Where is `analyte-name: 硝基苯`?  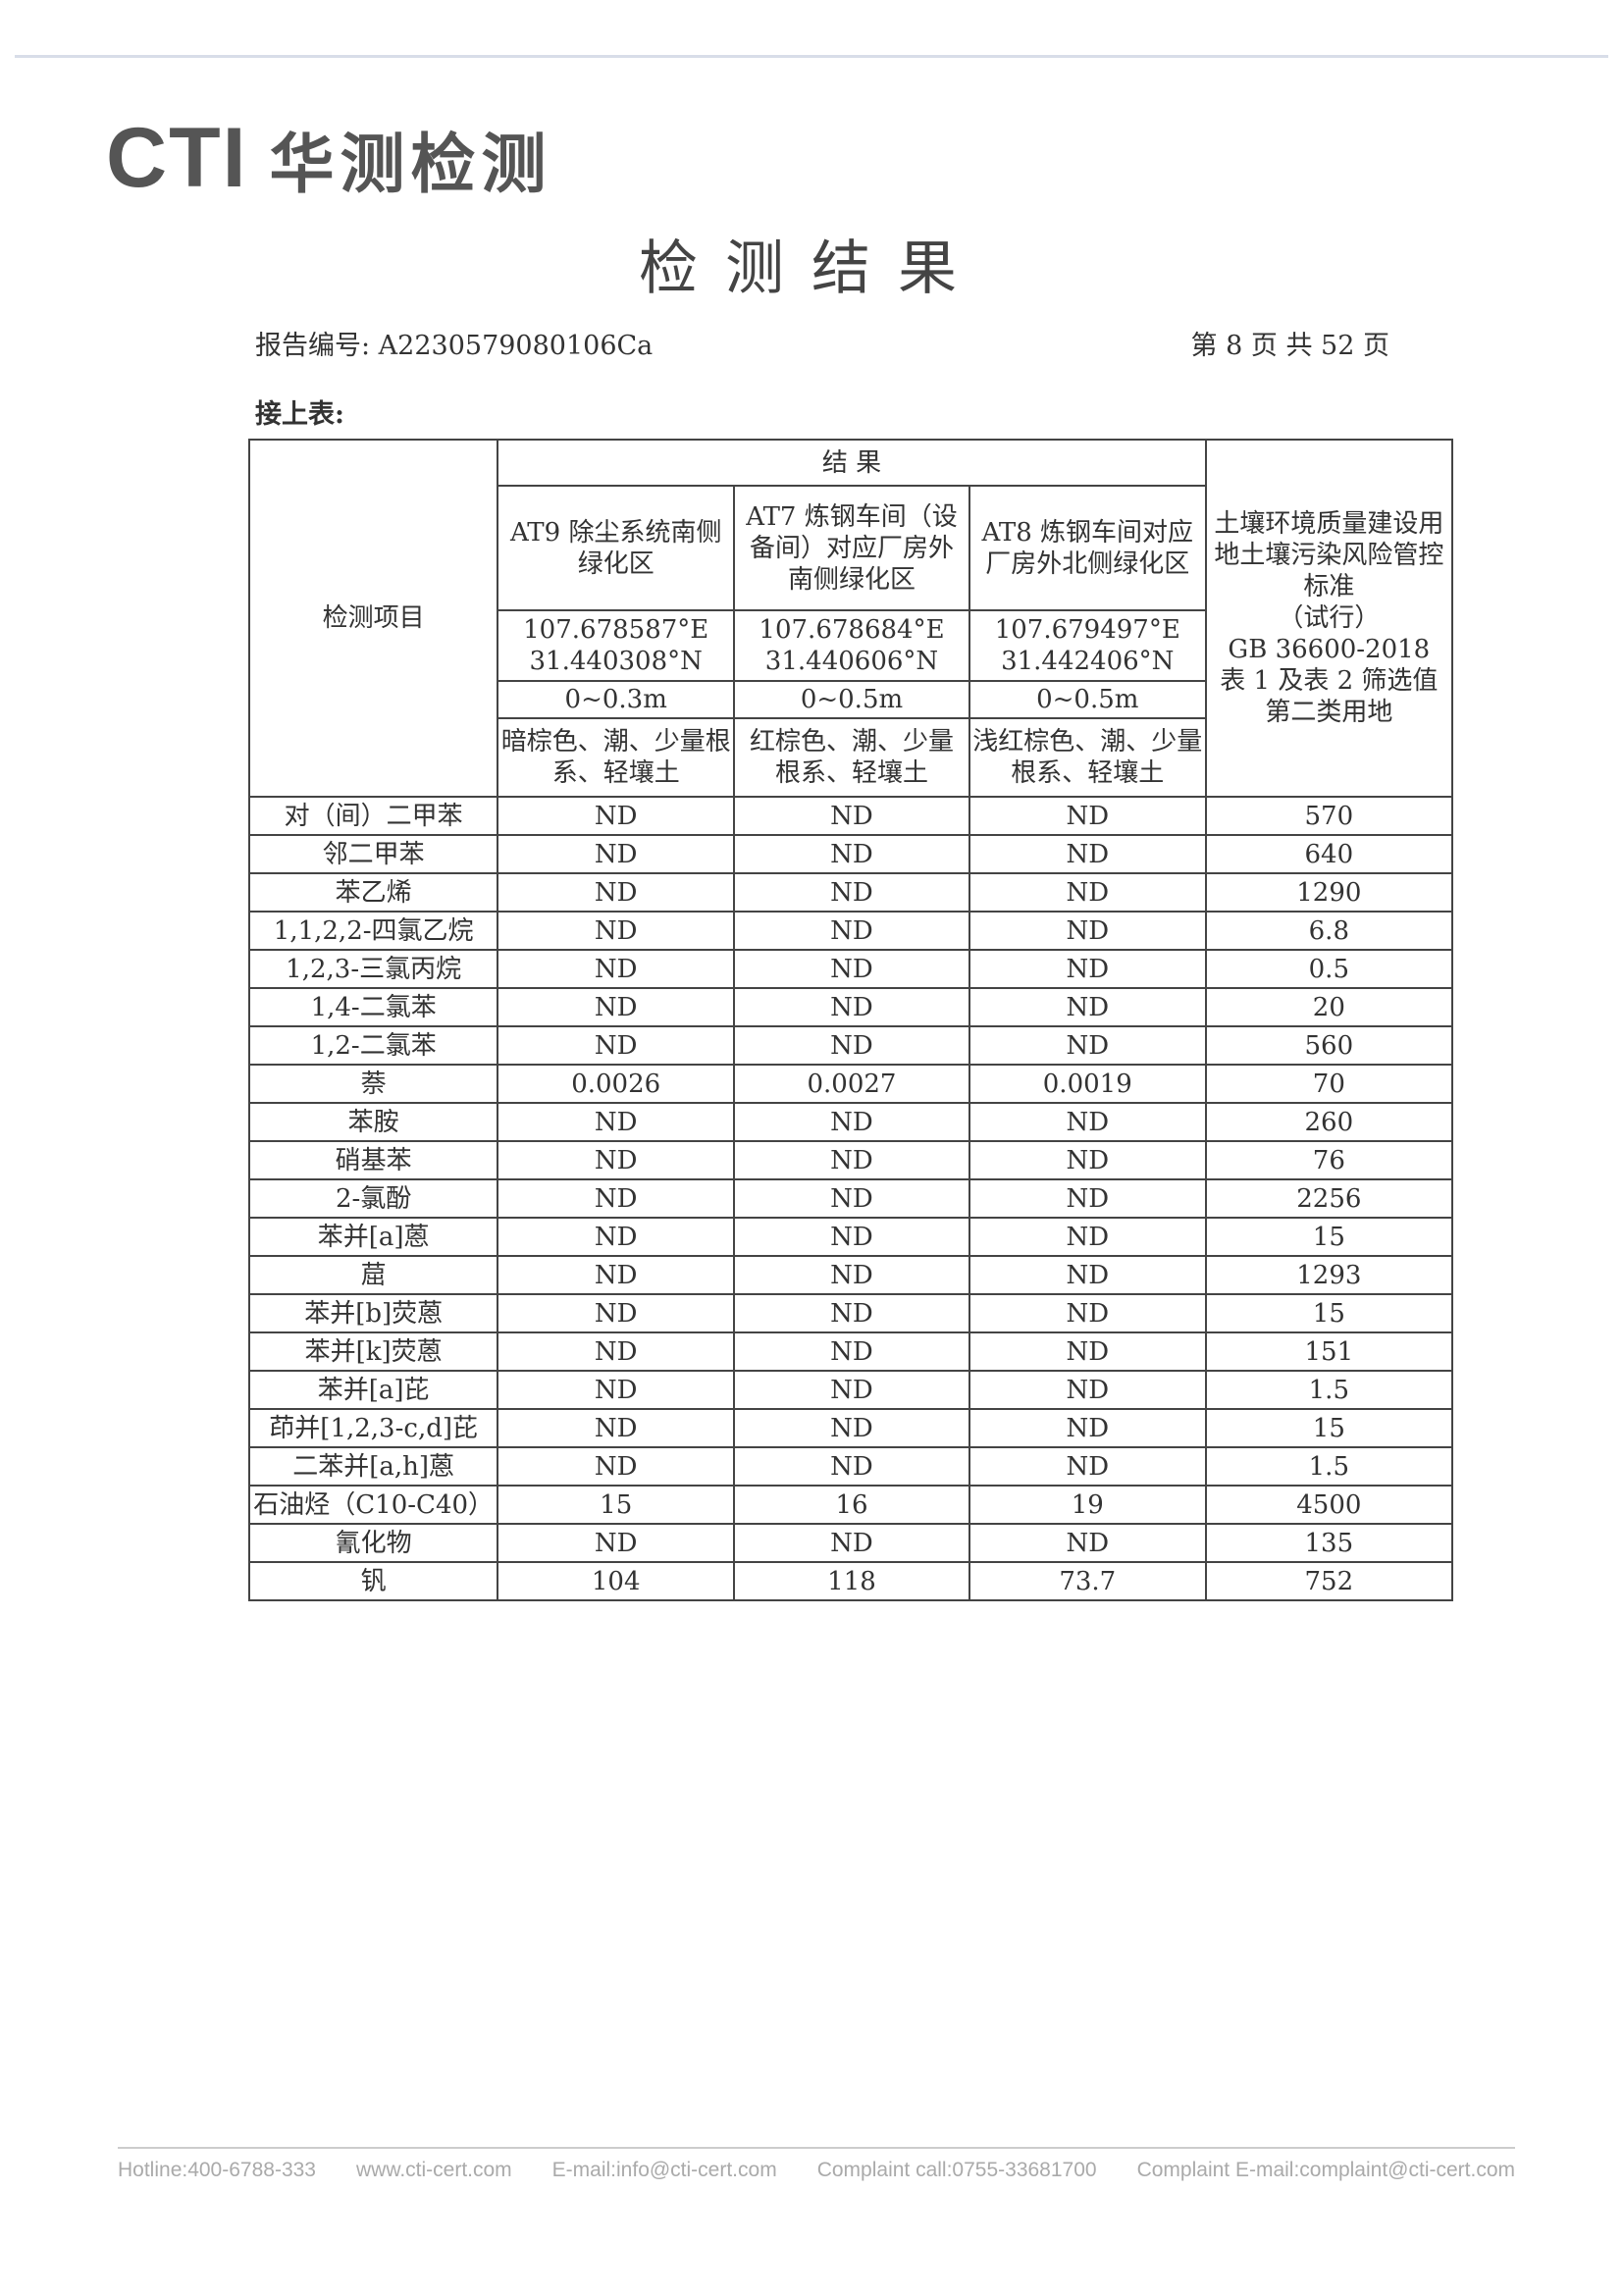 analyte-name: 硝基苯 is located at coordinates (373, 1160).